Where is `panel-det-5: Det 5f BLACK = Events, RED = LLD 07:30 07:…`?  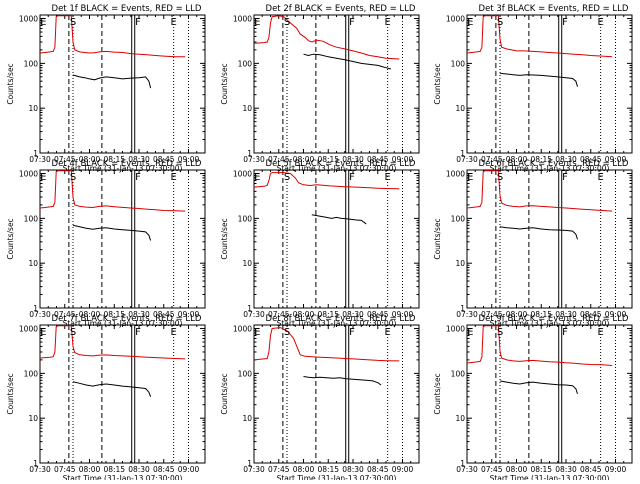 panel-det-5: Det 5f BLACK = Events, RED = LLD 07:30 07:… is located at coordinates (320, 243).